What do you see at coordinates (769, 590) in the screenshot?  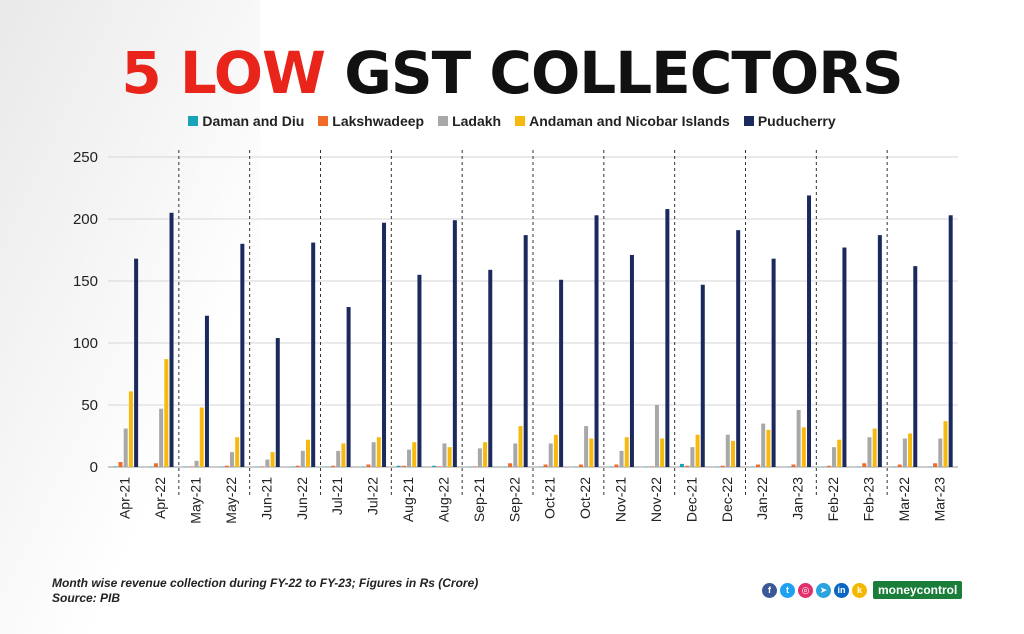 I see `facebook-icon: f` at bounding box center [769, 590].